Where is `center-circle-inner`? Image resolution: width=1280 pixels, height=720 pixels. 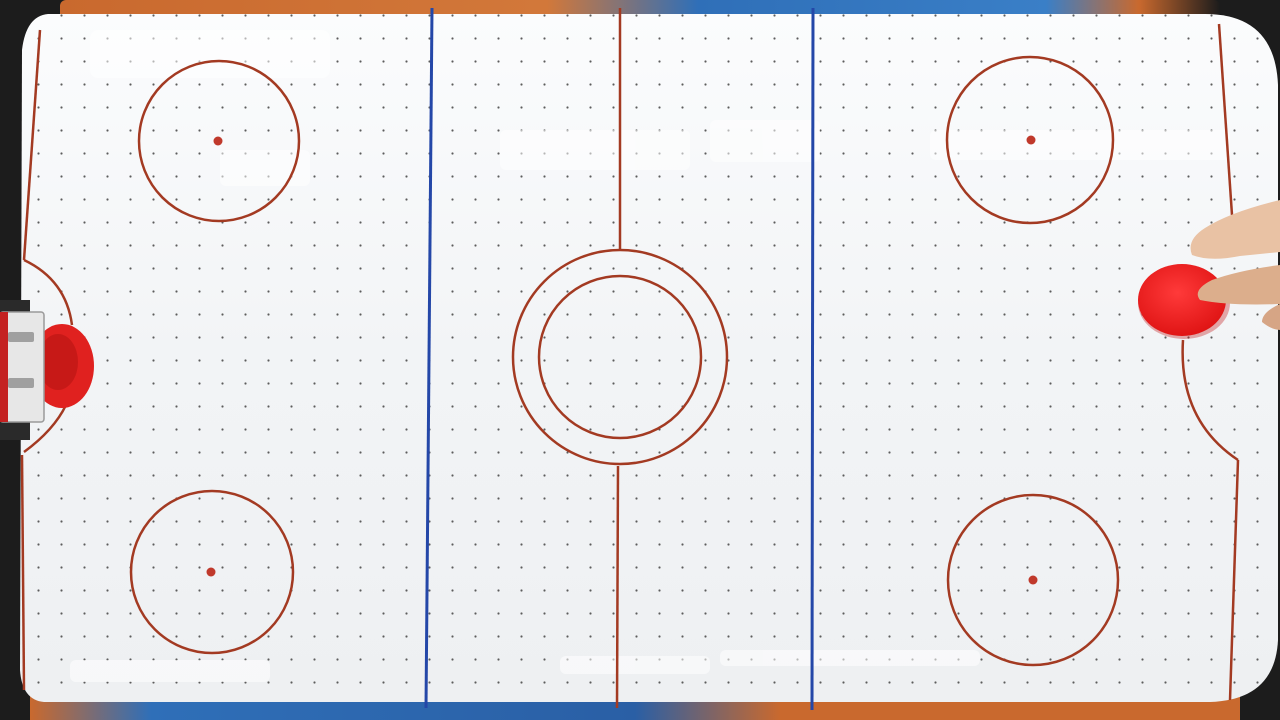 center-circle-inner is located at coordinates (620, 357).